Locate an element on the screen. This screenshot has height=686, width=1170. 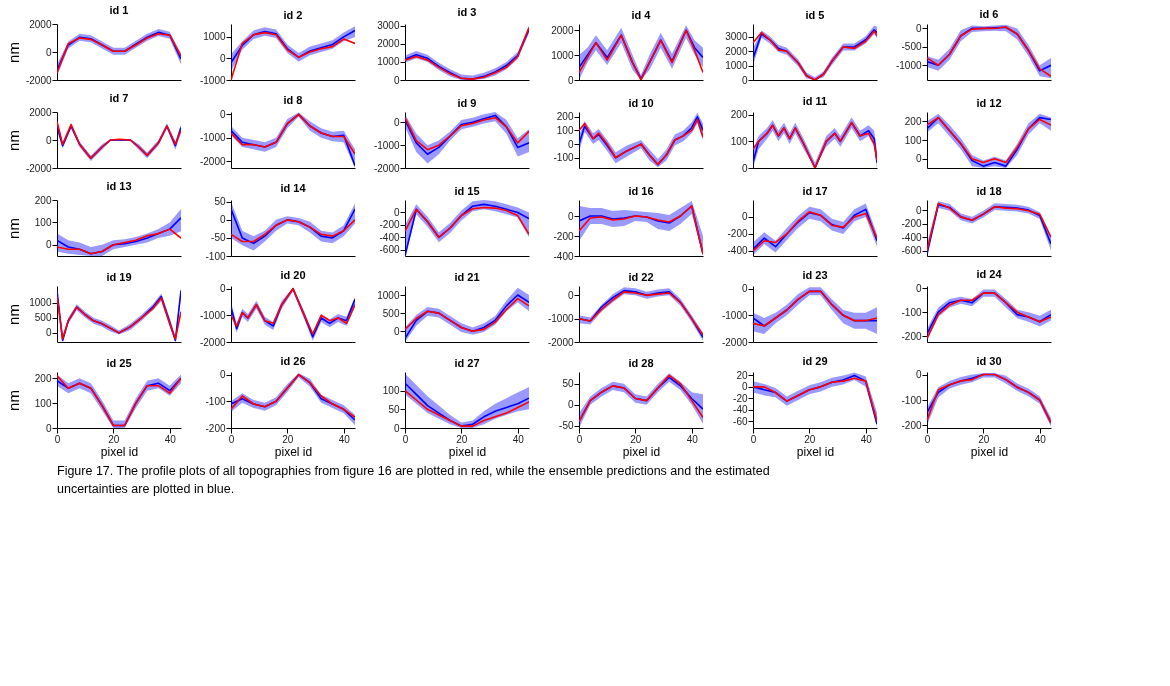
chart-title: id 18 is located at coordinates (989, 191).